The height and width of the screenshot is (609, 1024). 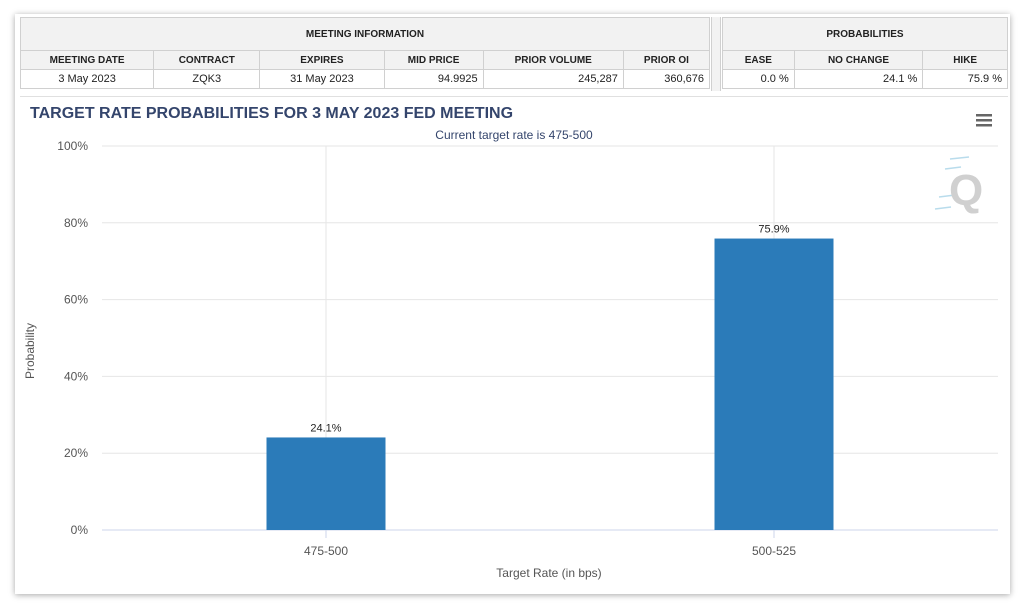 I want to click on col-hike: HIKE, so click(x=965, y=60).